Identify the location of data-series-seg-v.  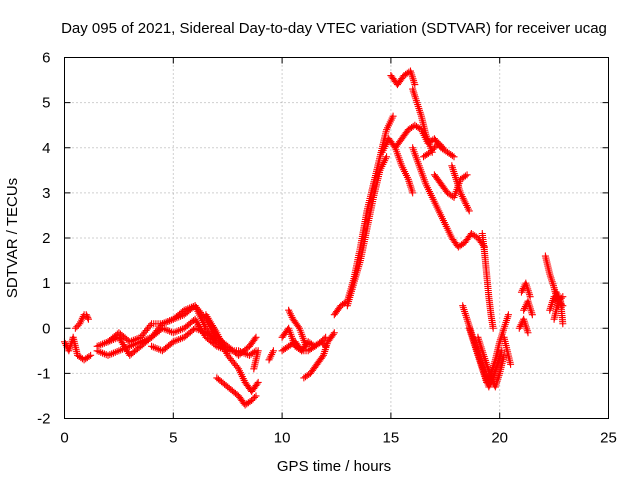
(448, 197).